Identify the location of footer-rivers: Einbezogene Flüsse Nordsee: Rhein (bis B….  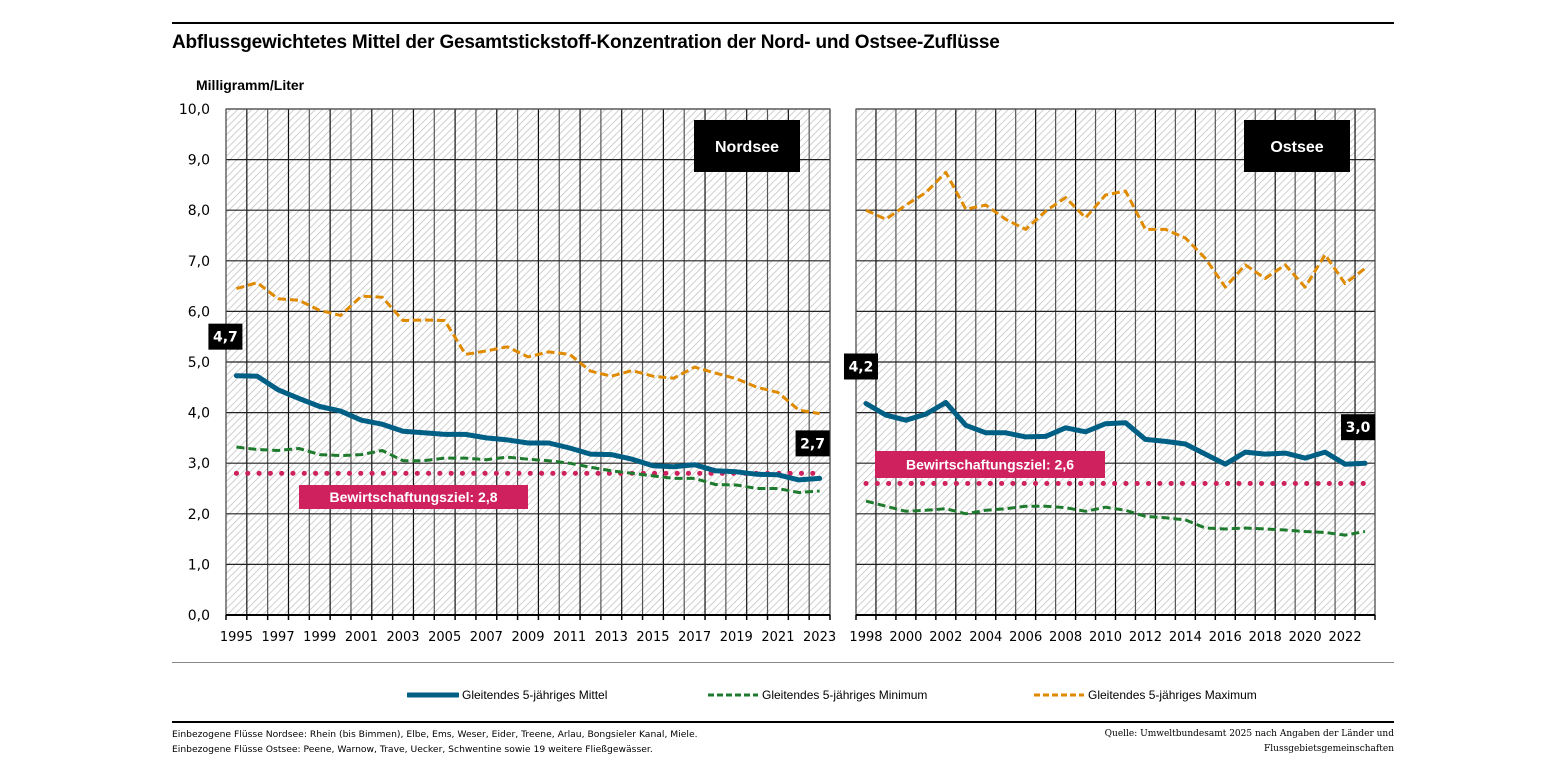
(435, 742).